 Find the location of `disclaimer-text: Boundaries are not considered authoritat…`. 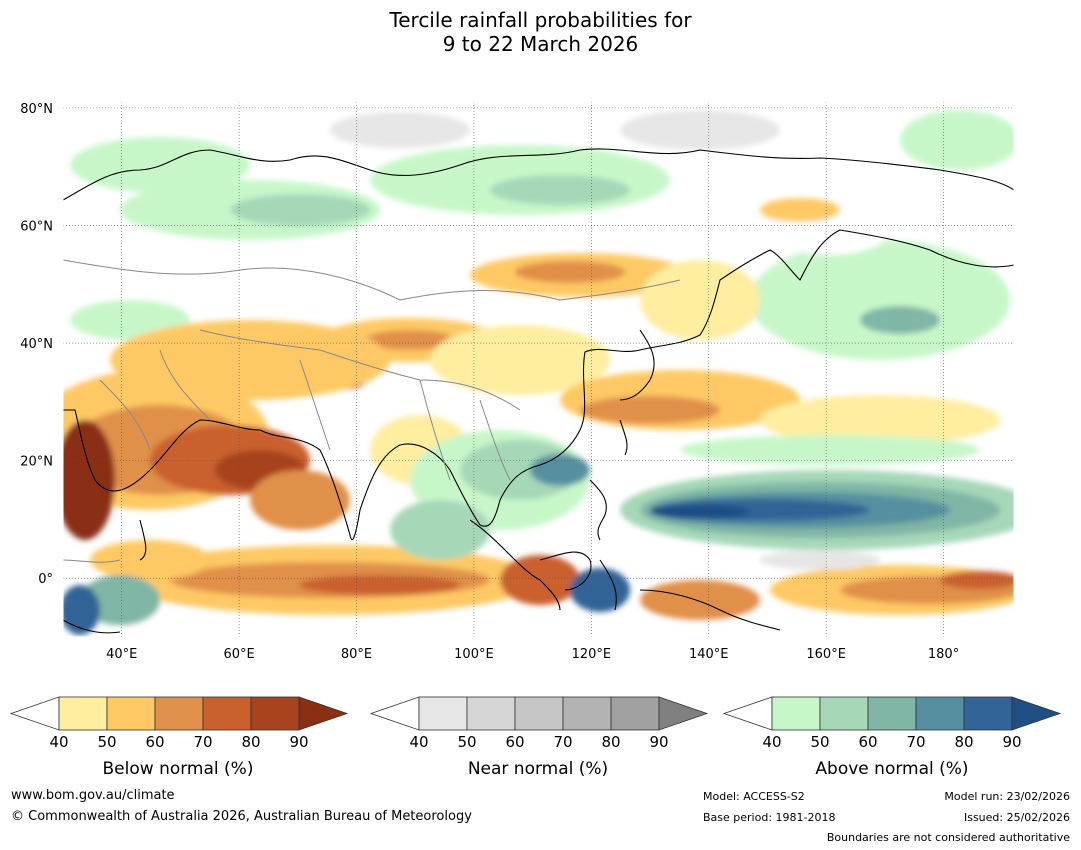

disclaimer-text: Boundaries are not considered authoritat… is located at coordinates (948, 837).